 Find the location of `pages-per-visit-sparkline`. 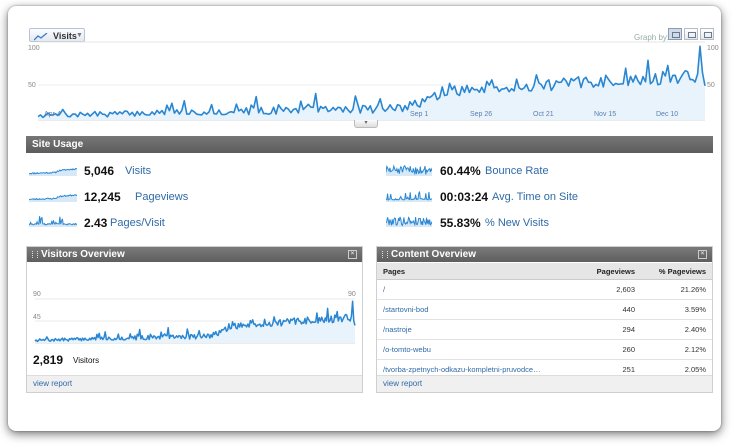

pages-per-visit-sparkline is located at coordinates (53, 221).